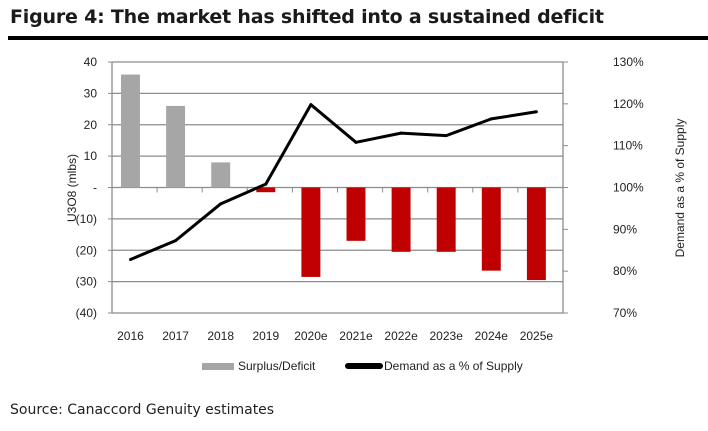 This screenshot has width=708, height=431. Describe the element at coordinates (130, 336) in the screenshot. I see `x-tick-label: 2016` at that location.